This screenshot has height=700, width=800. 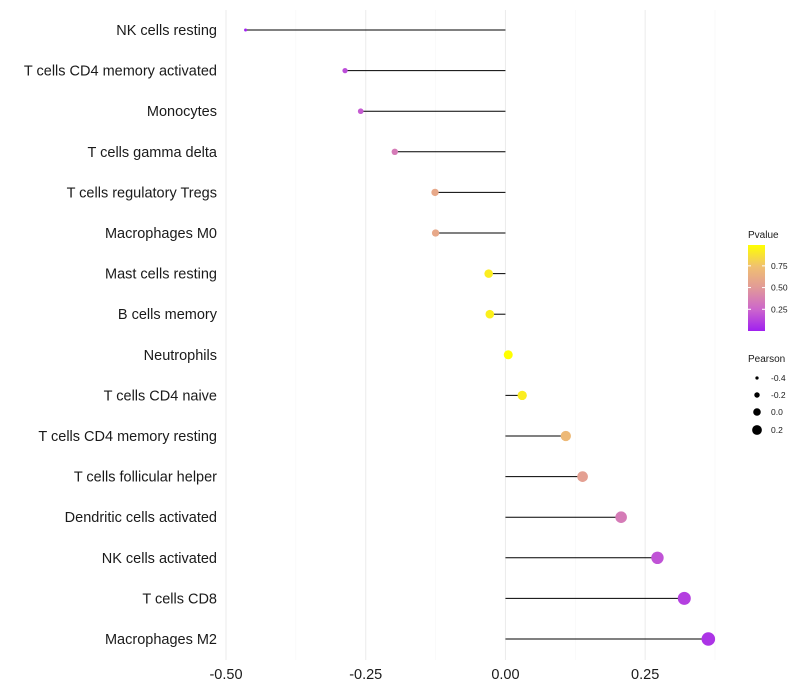 I want to click on category-label: T cells CD8, so click(x=179, y=599).